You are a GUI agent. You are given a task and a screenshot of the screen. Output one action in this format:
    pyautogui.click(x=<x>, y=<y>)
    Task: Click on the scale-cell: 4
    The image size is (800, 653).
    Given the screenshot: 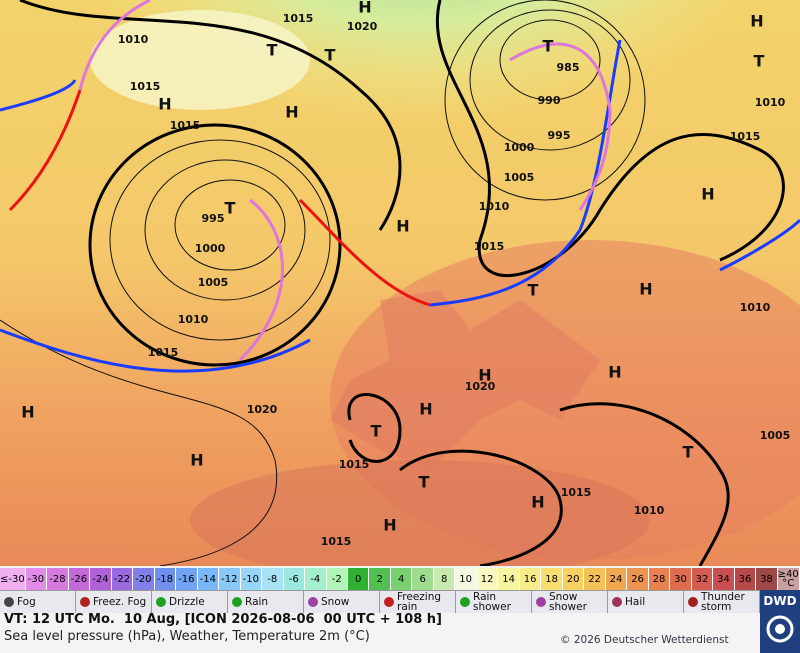 What is the action you would take?
    pyautogui.click(x=401, y=579)
    